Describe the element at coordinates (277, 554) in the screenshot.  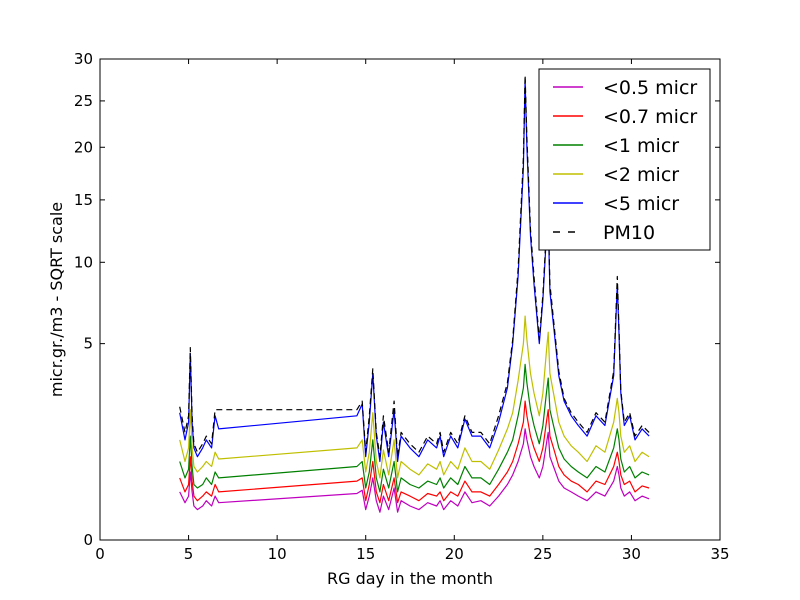
I see `x-tick-label: 10` at that location.